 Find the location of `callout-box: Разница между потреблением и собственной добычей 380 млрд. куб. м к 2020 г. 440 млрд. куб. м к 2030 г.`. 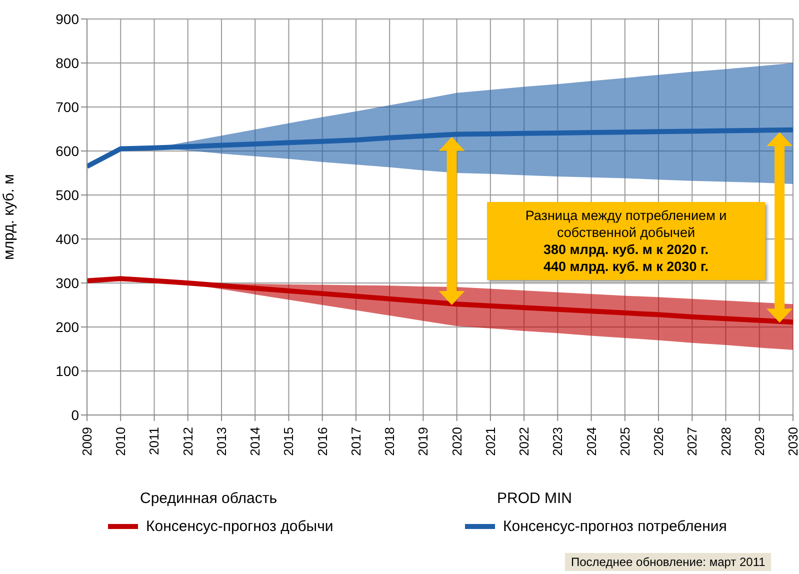

callout-box: Разница между потреблением и собственной добычей 380 млрд. куб. м к 2020 г. 440 млрд. куб. м к 2030 г. is located at coordinates (626, 241).